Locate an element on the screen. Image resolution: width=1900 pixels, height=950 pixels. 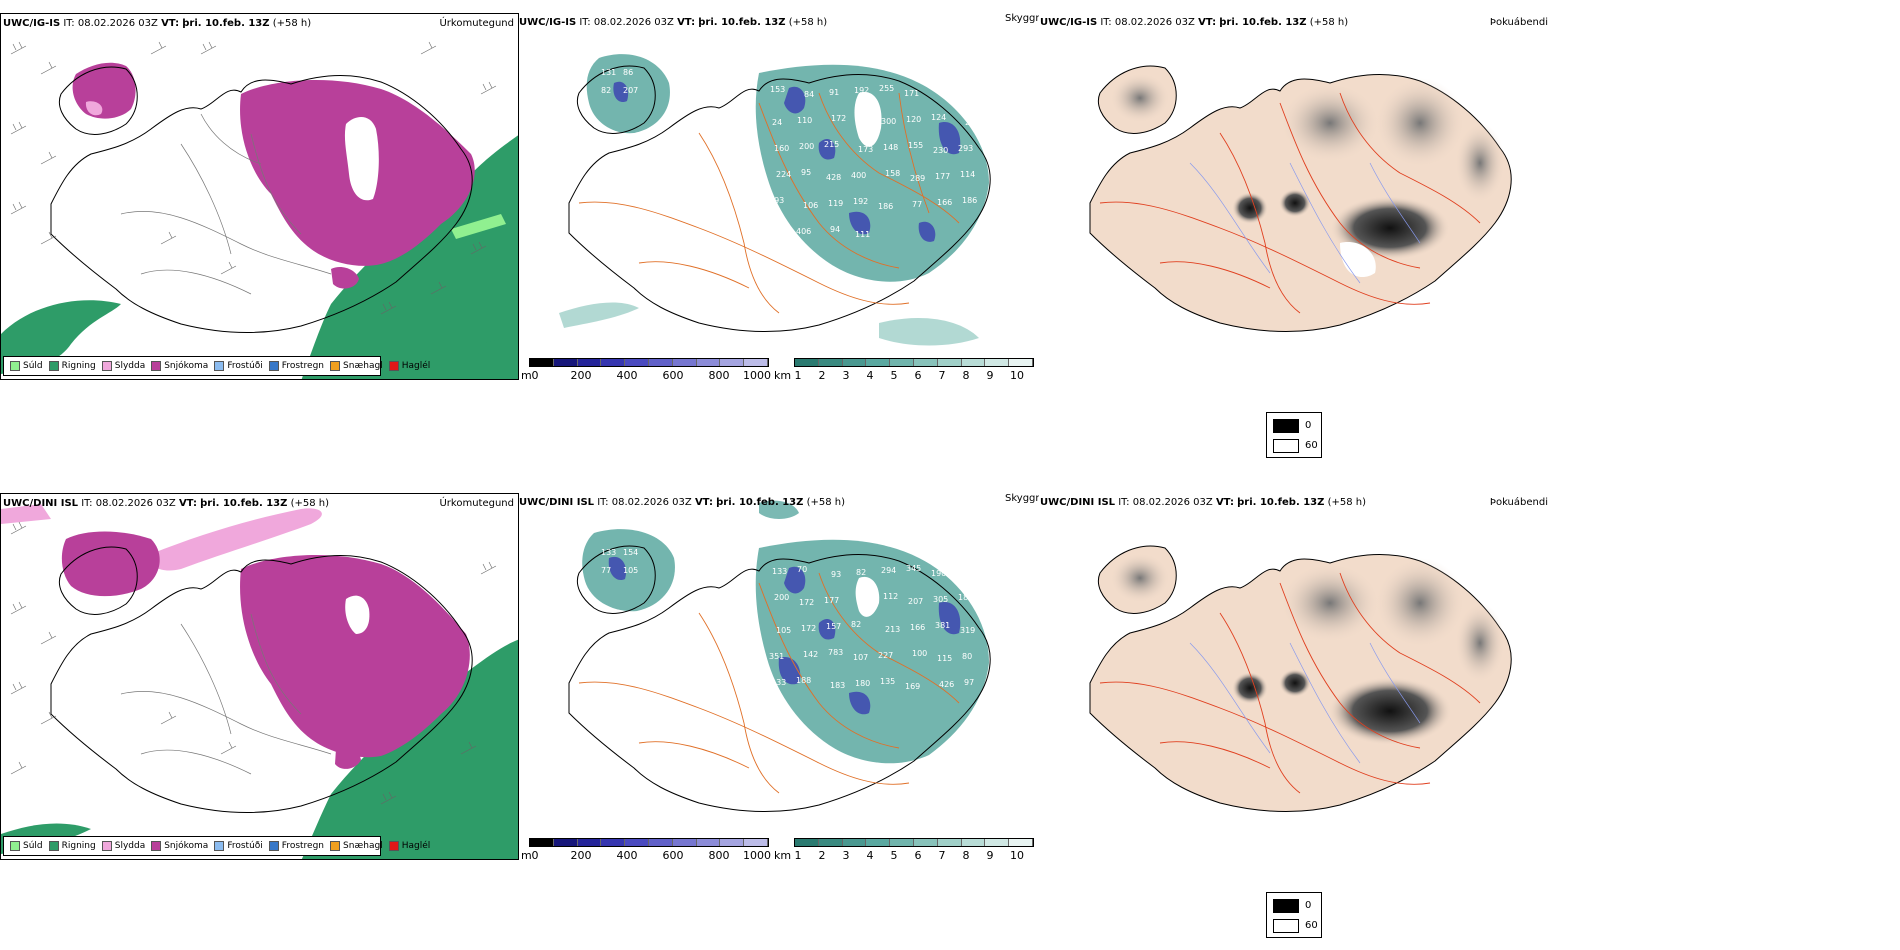
elevation-colorbar-top: m 0 200 400 600 800 1000 is located at coordinates (646, 369).